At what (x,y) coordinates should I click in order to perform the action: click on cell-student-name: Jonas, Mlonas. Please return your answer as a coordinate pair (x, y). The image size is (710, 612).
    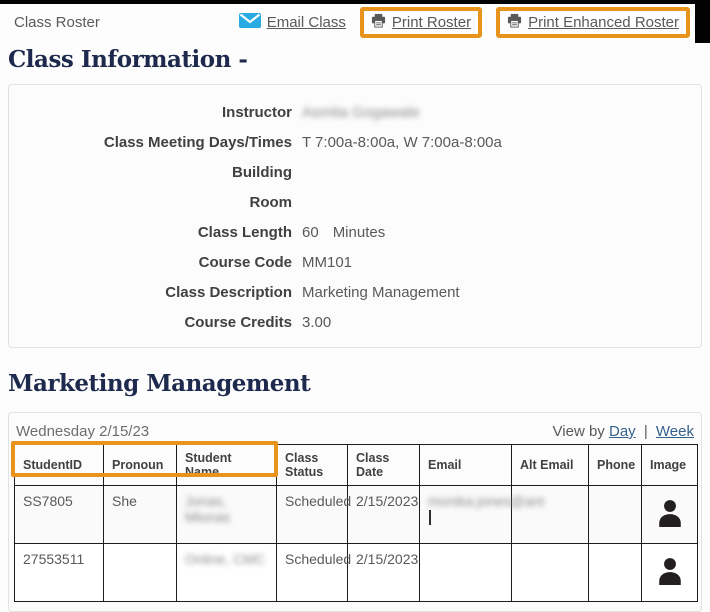
    Looking at the image, I should click on (226, 514).